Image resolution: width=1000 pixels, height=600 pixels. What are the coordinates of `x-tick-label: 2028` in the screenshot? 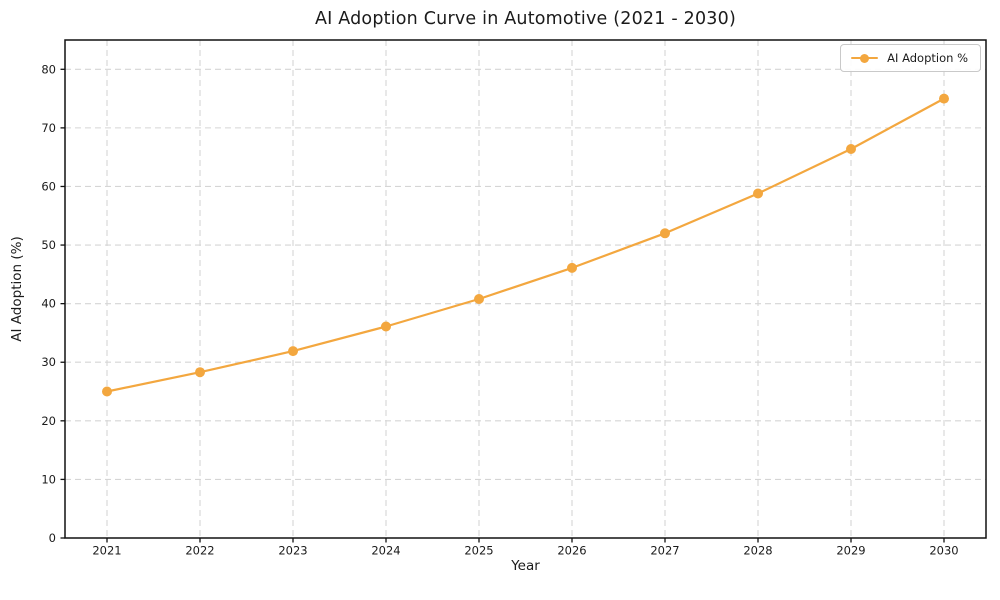 It's located at (757, 551).